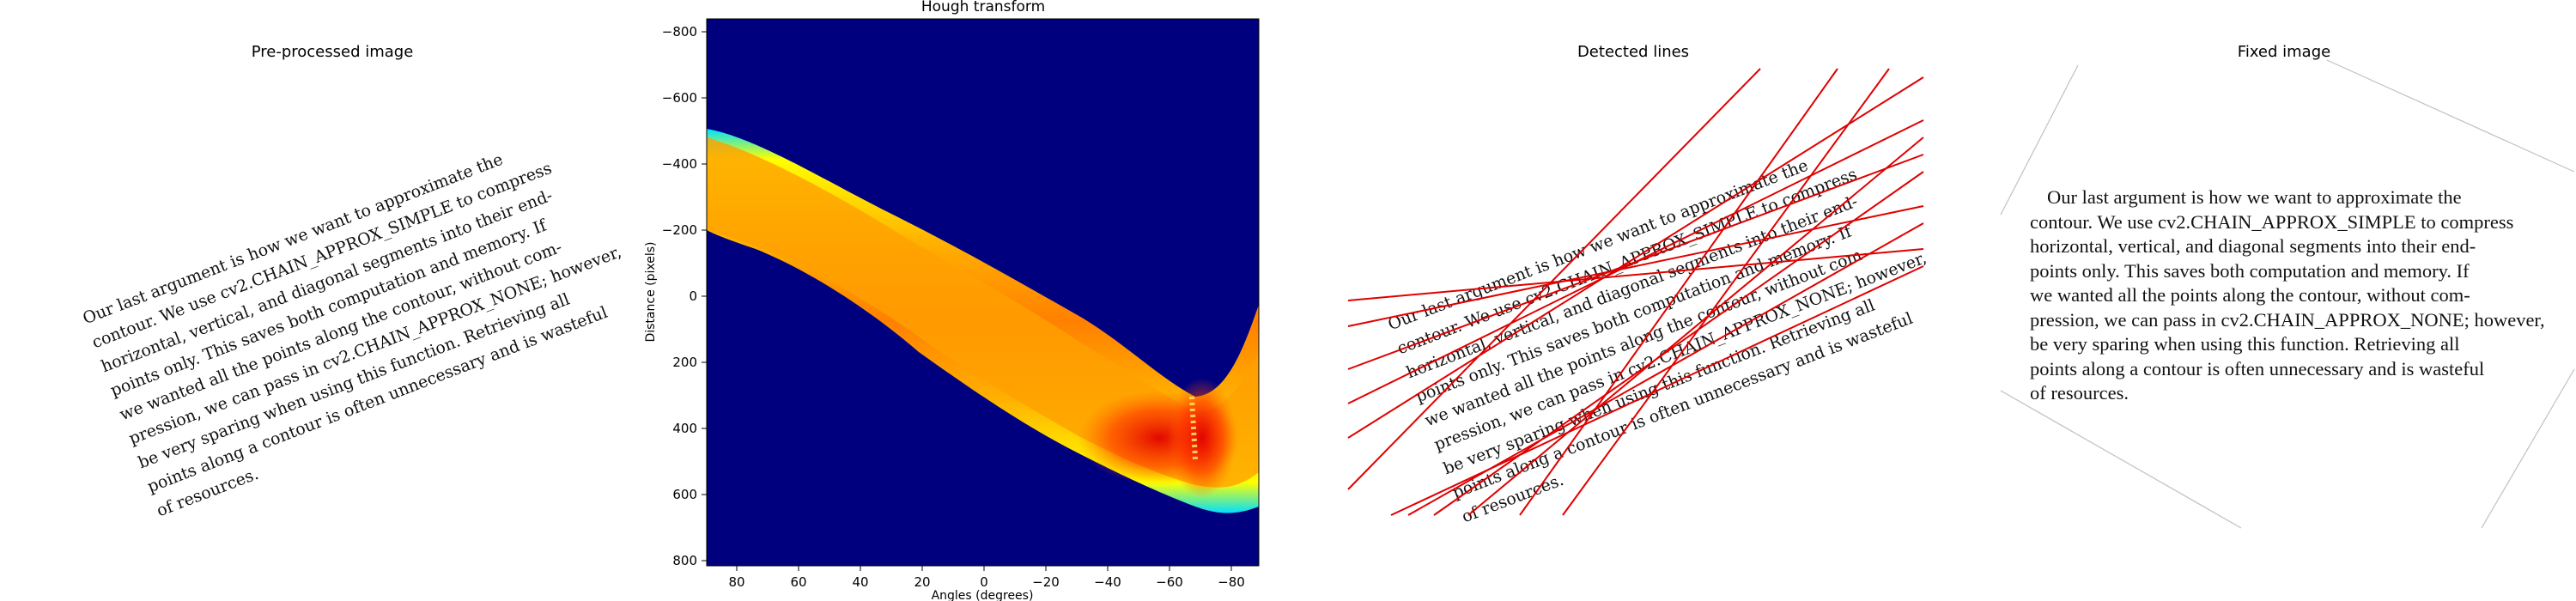  What do you see at coordinates (693, 296) in the screenshot?
I see `hough-y-tick-label: 0` at bounding box center [693, 296].